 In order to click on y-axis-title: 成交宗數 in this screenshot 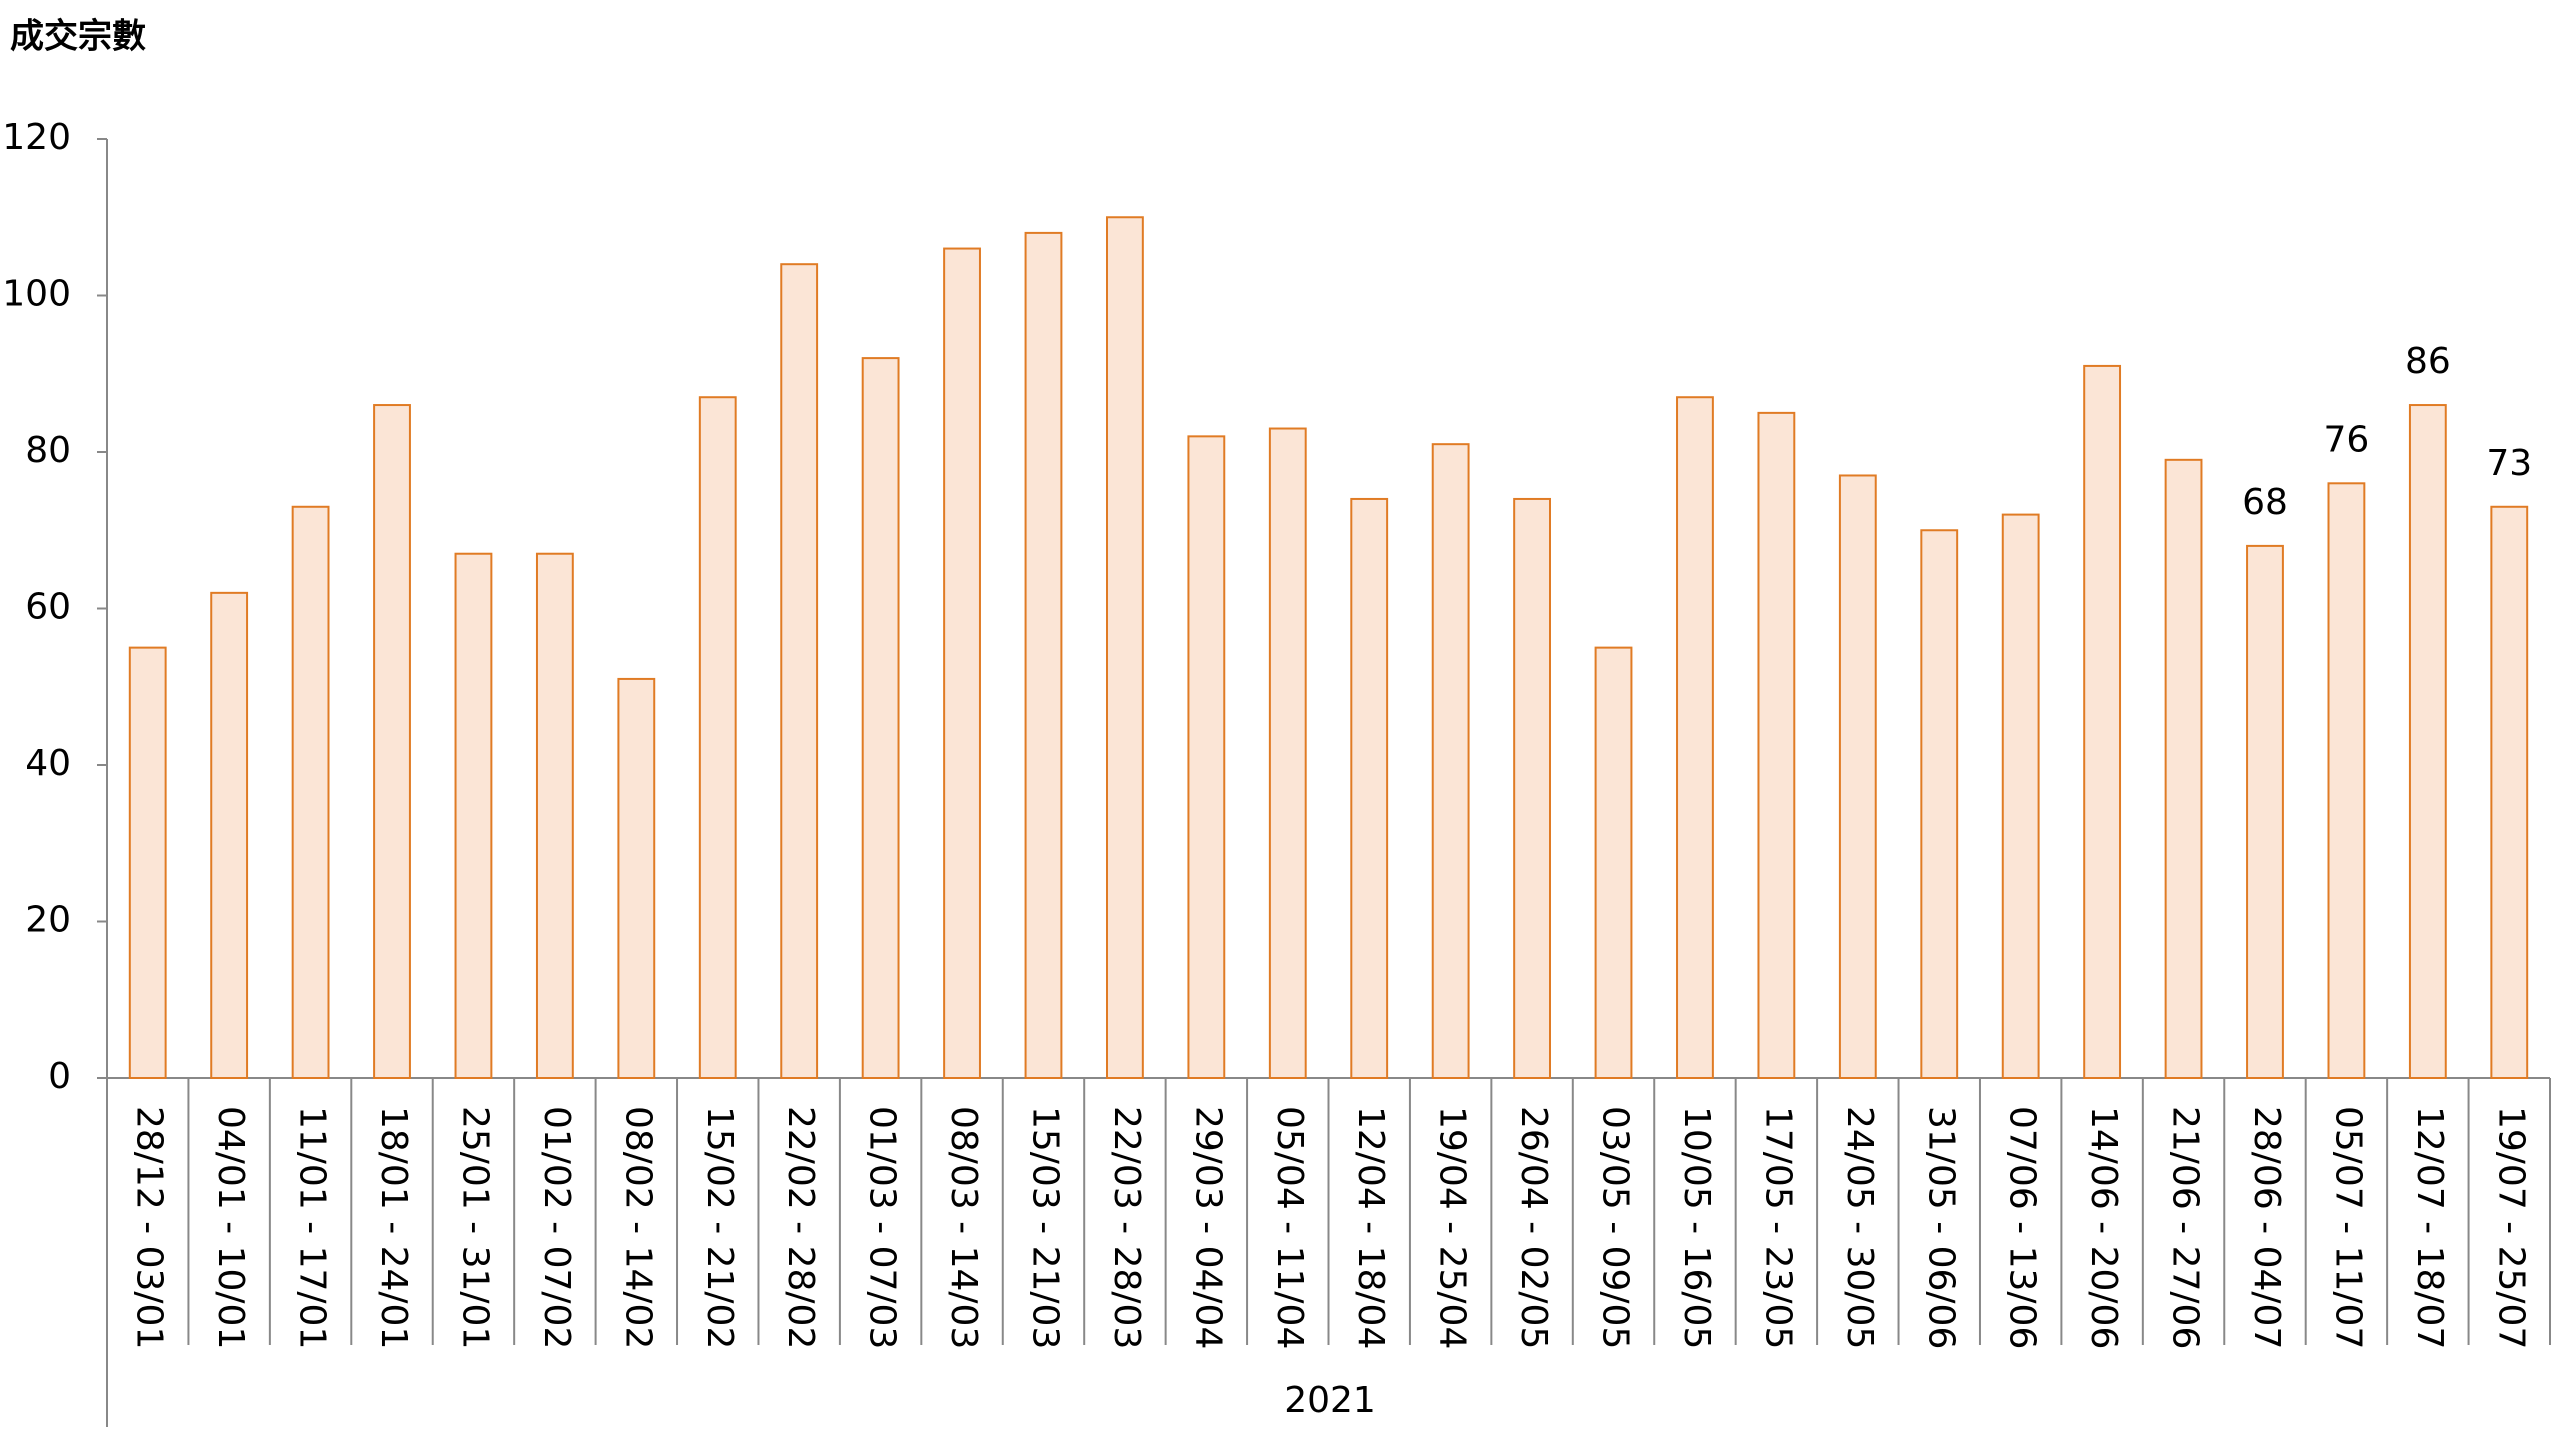, I will do `click(78, 37)`.